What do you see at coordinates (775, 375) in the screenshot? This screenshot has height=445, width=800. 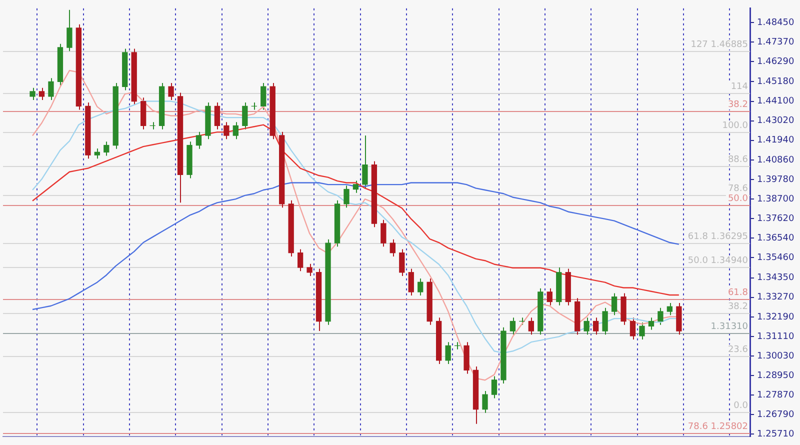 I see `y-tick-label: 1.28950` at bounding box center [775, 375].